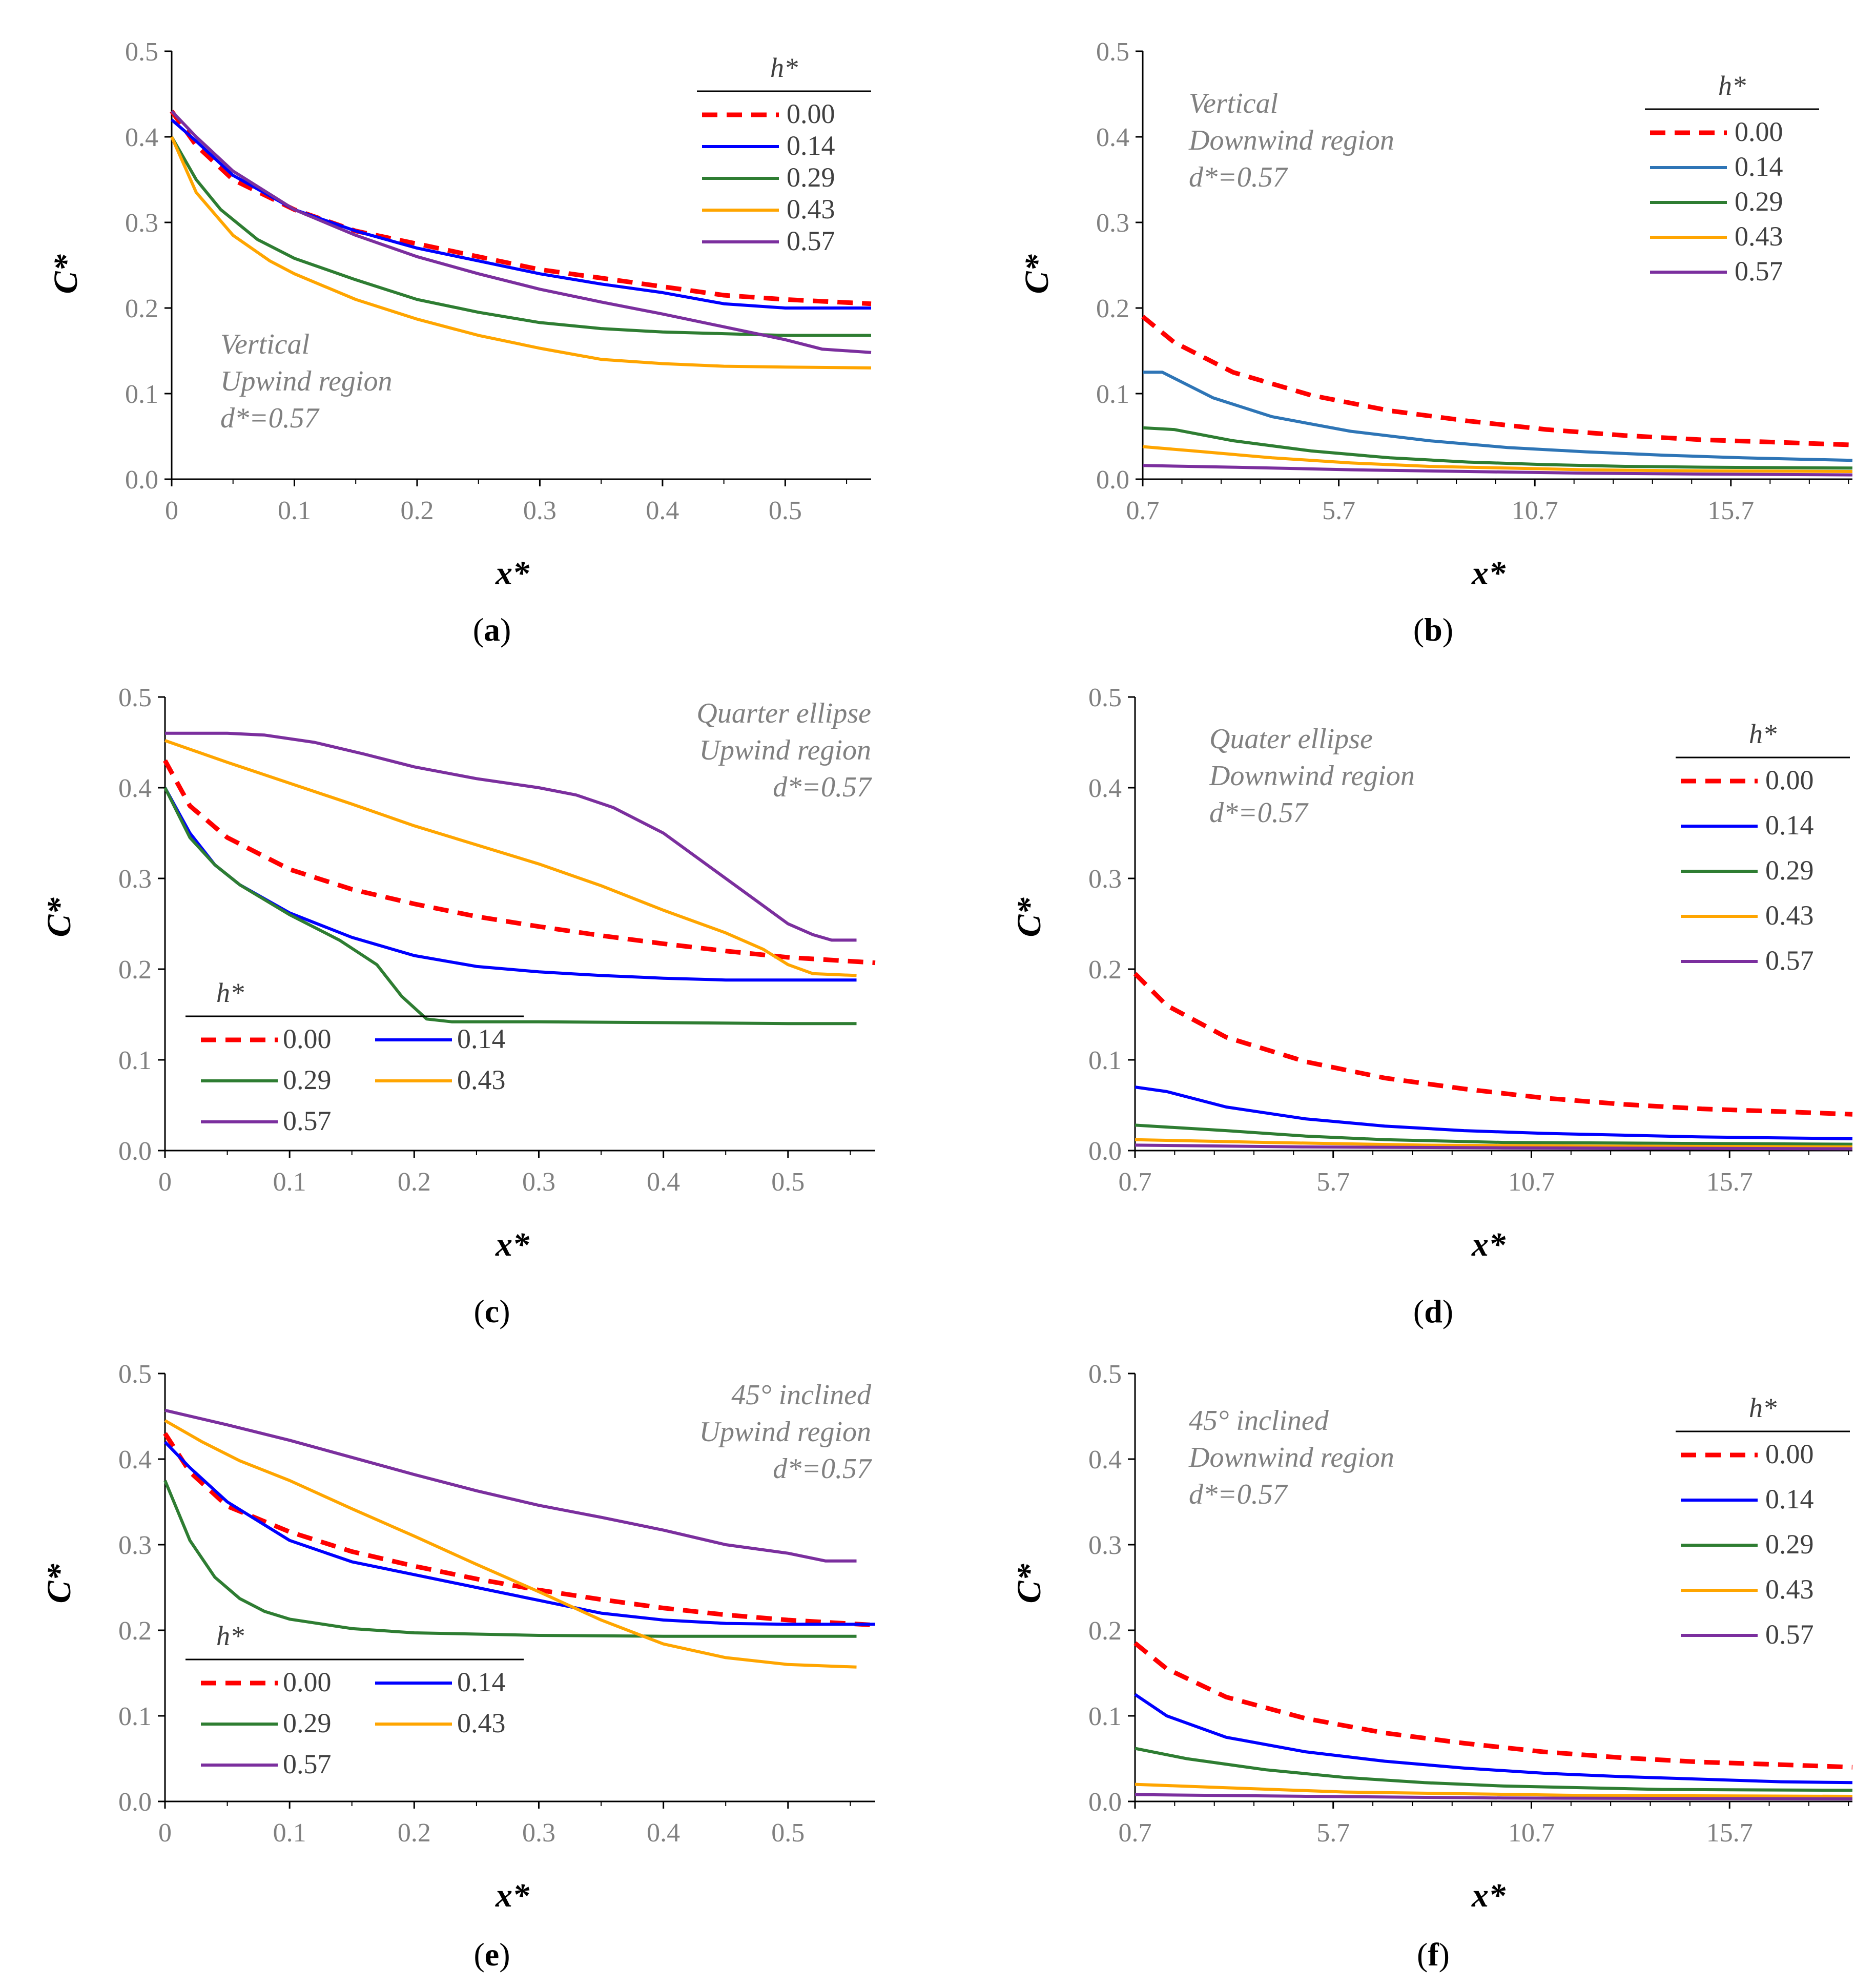 The width and height of the screenshot is (1876, 1988). What do you see at coordinates (1444, 1955) in the screenshot?
I see `caption-close: )` at bounding box center [1444, 1955].